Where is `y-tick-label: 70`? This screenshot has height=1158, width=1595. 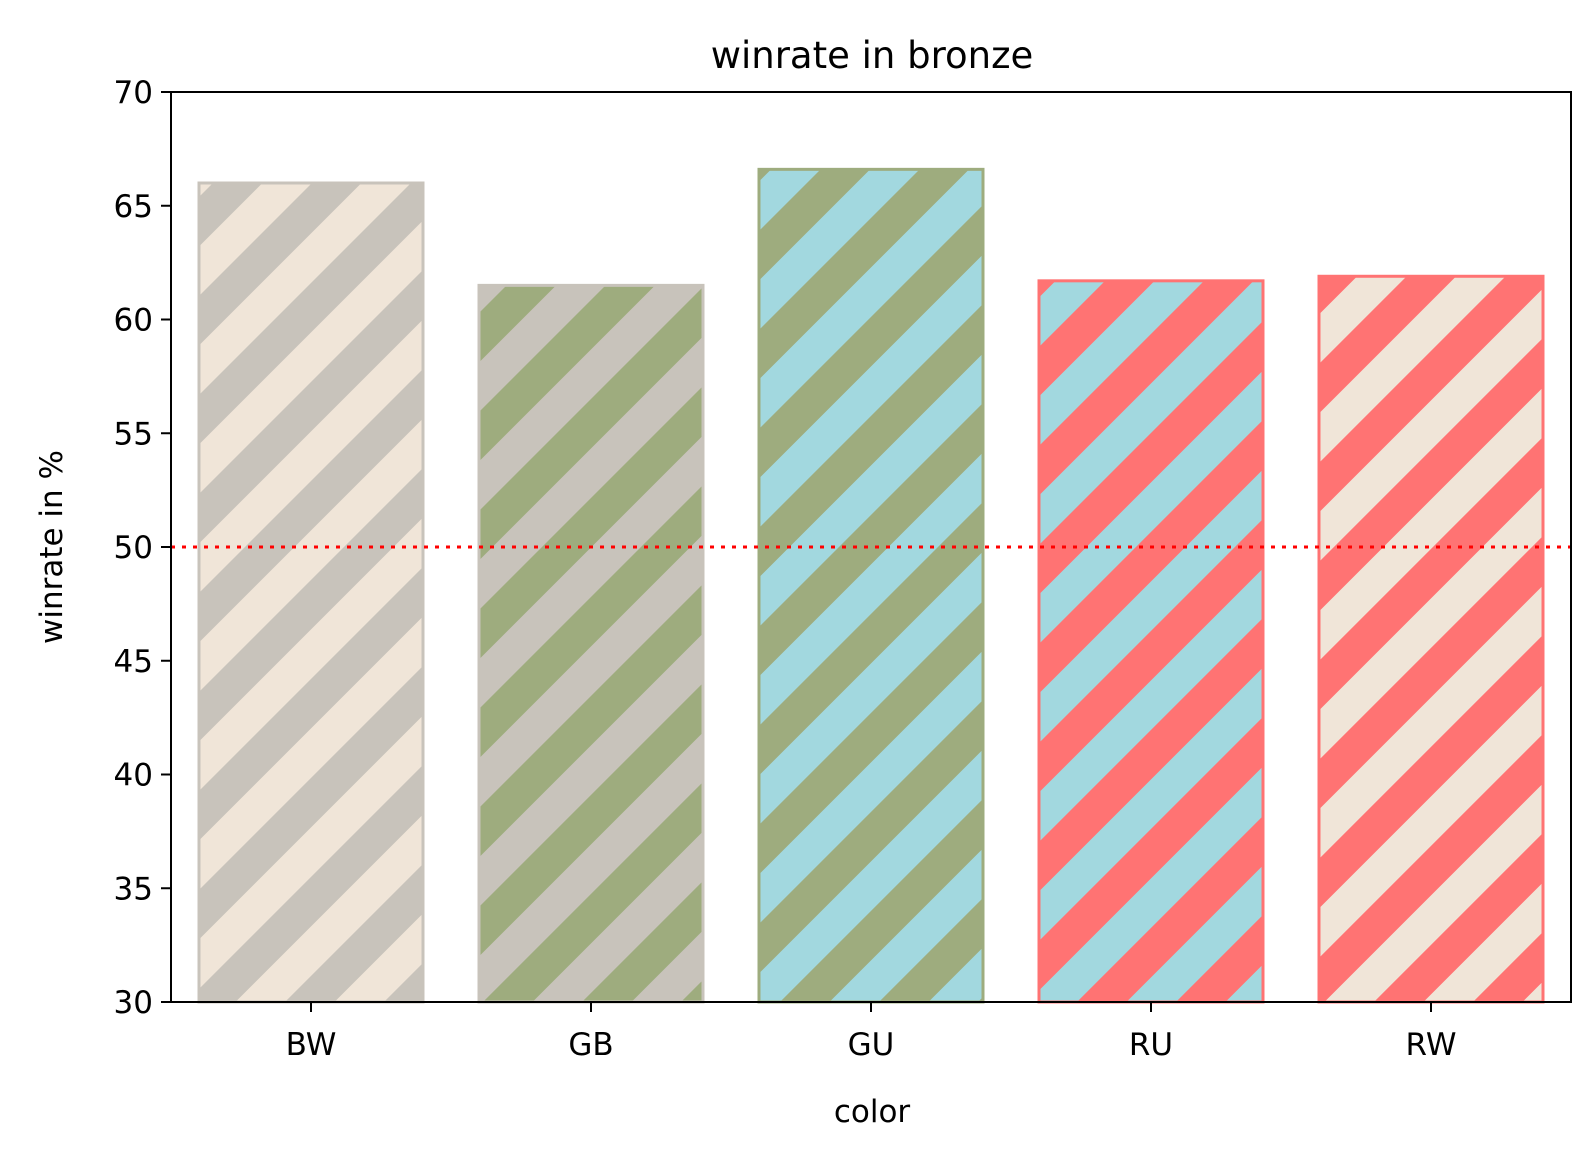 y-tick-label: 70 is located at coordinates (133, 93).